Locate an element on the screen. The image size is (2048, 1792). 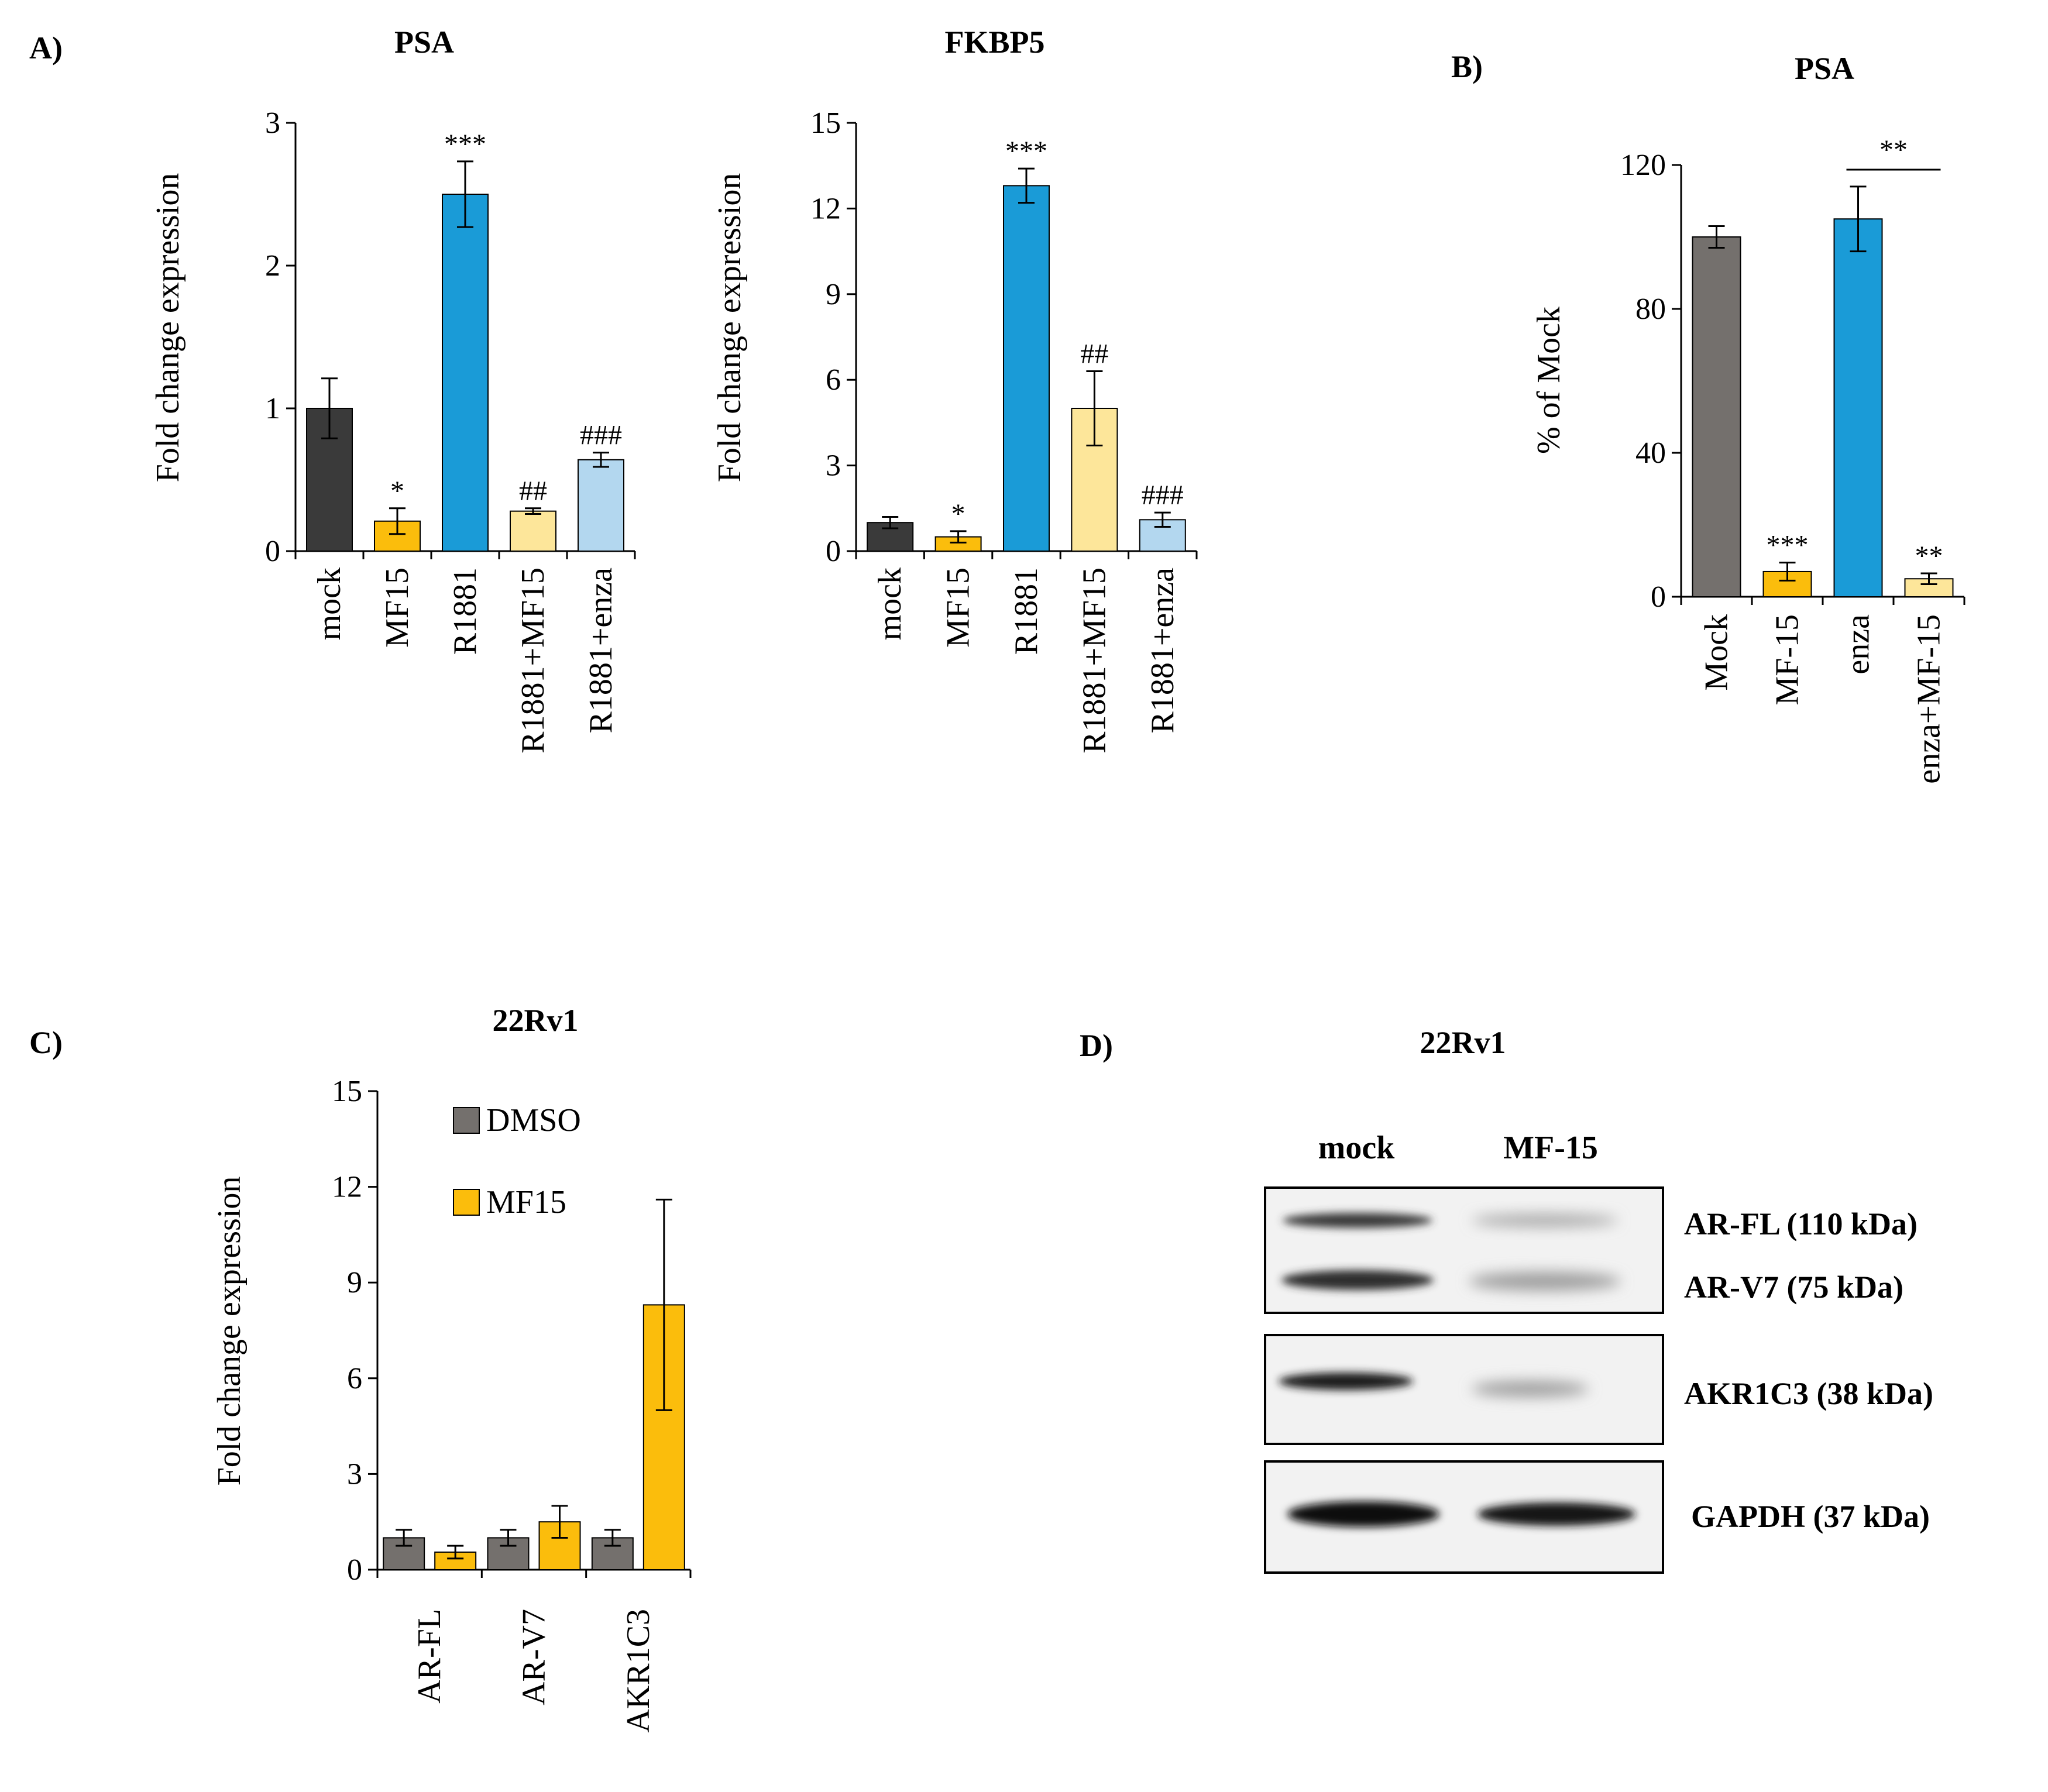
legend-label-mf15: MF15 is located at coordinates (526, 1202).